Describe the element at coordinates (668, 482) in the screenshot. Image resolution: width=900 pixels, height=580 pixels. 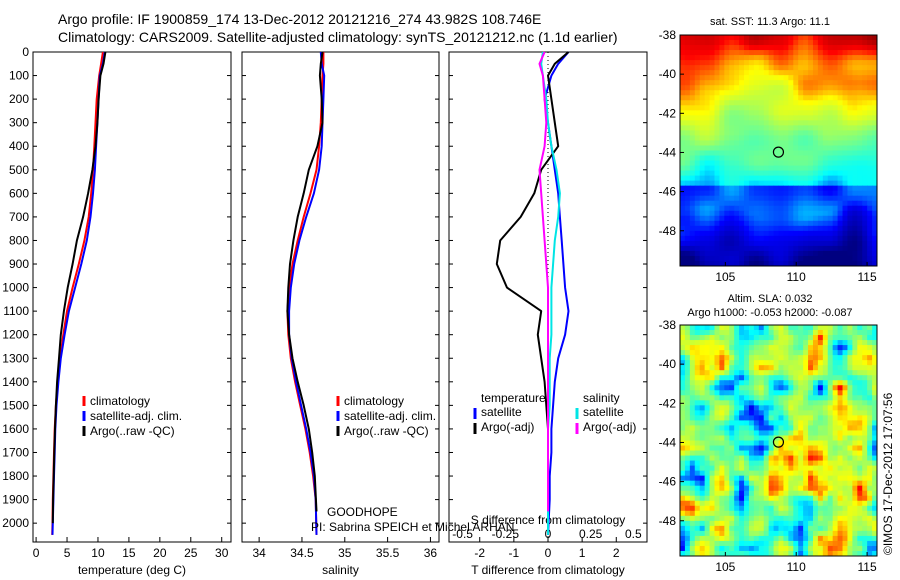
I see `sla-map-y-tick-label: -46` at that location.